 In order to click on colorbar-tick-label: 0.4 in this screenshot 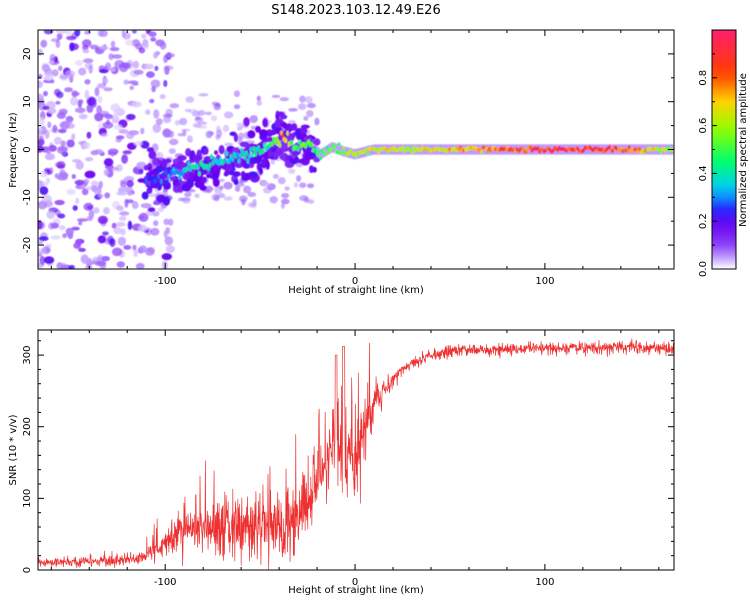, I will do `click(703, 173)`.